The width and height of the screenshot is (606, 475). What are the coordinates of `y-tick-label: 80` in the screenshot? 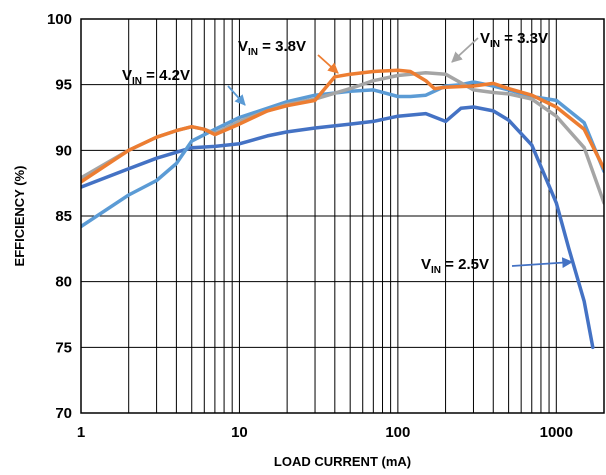 It's located at (63, 282).